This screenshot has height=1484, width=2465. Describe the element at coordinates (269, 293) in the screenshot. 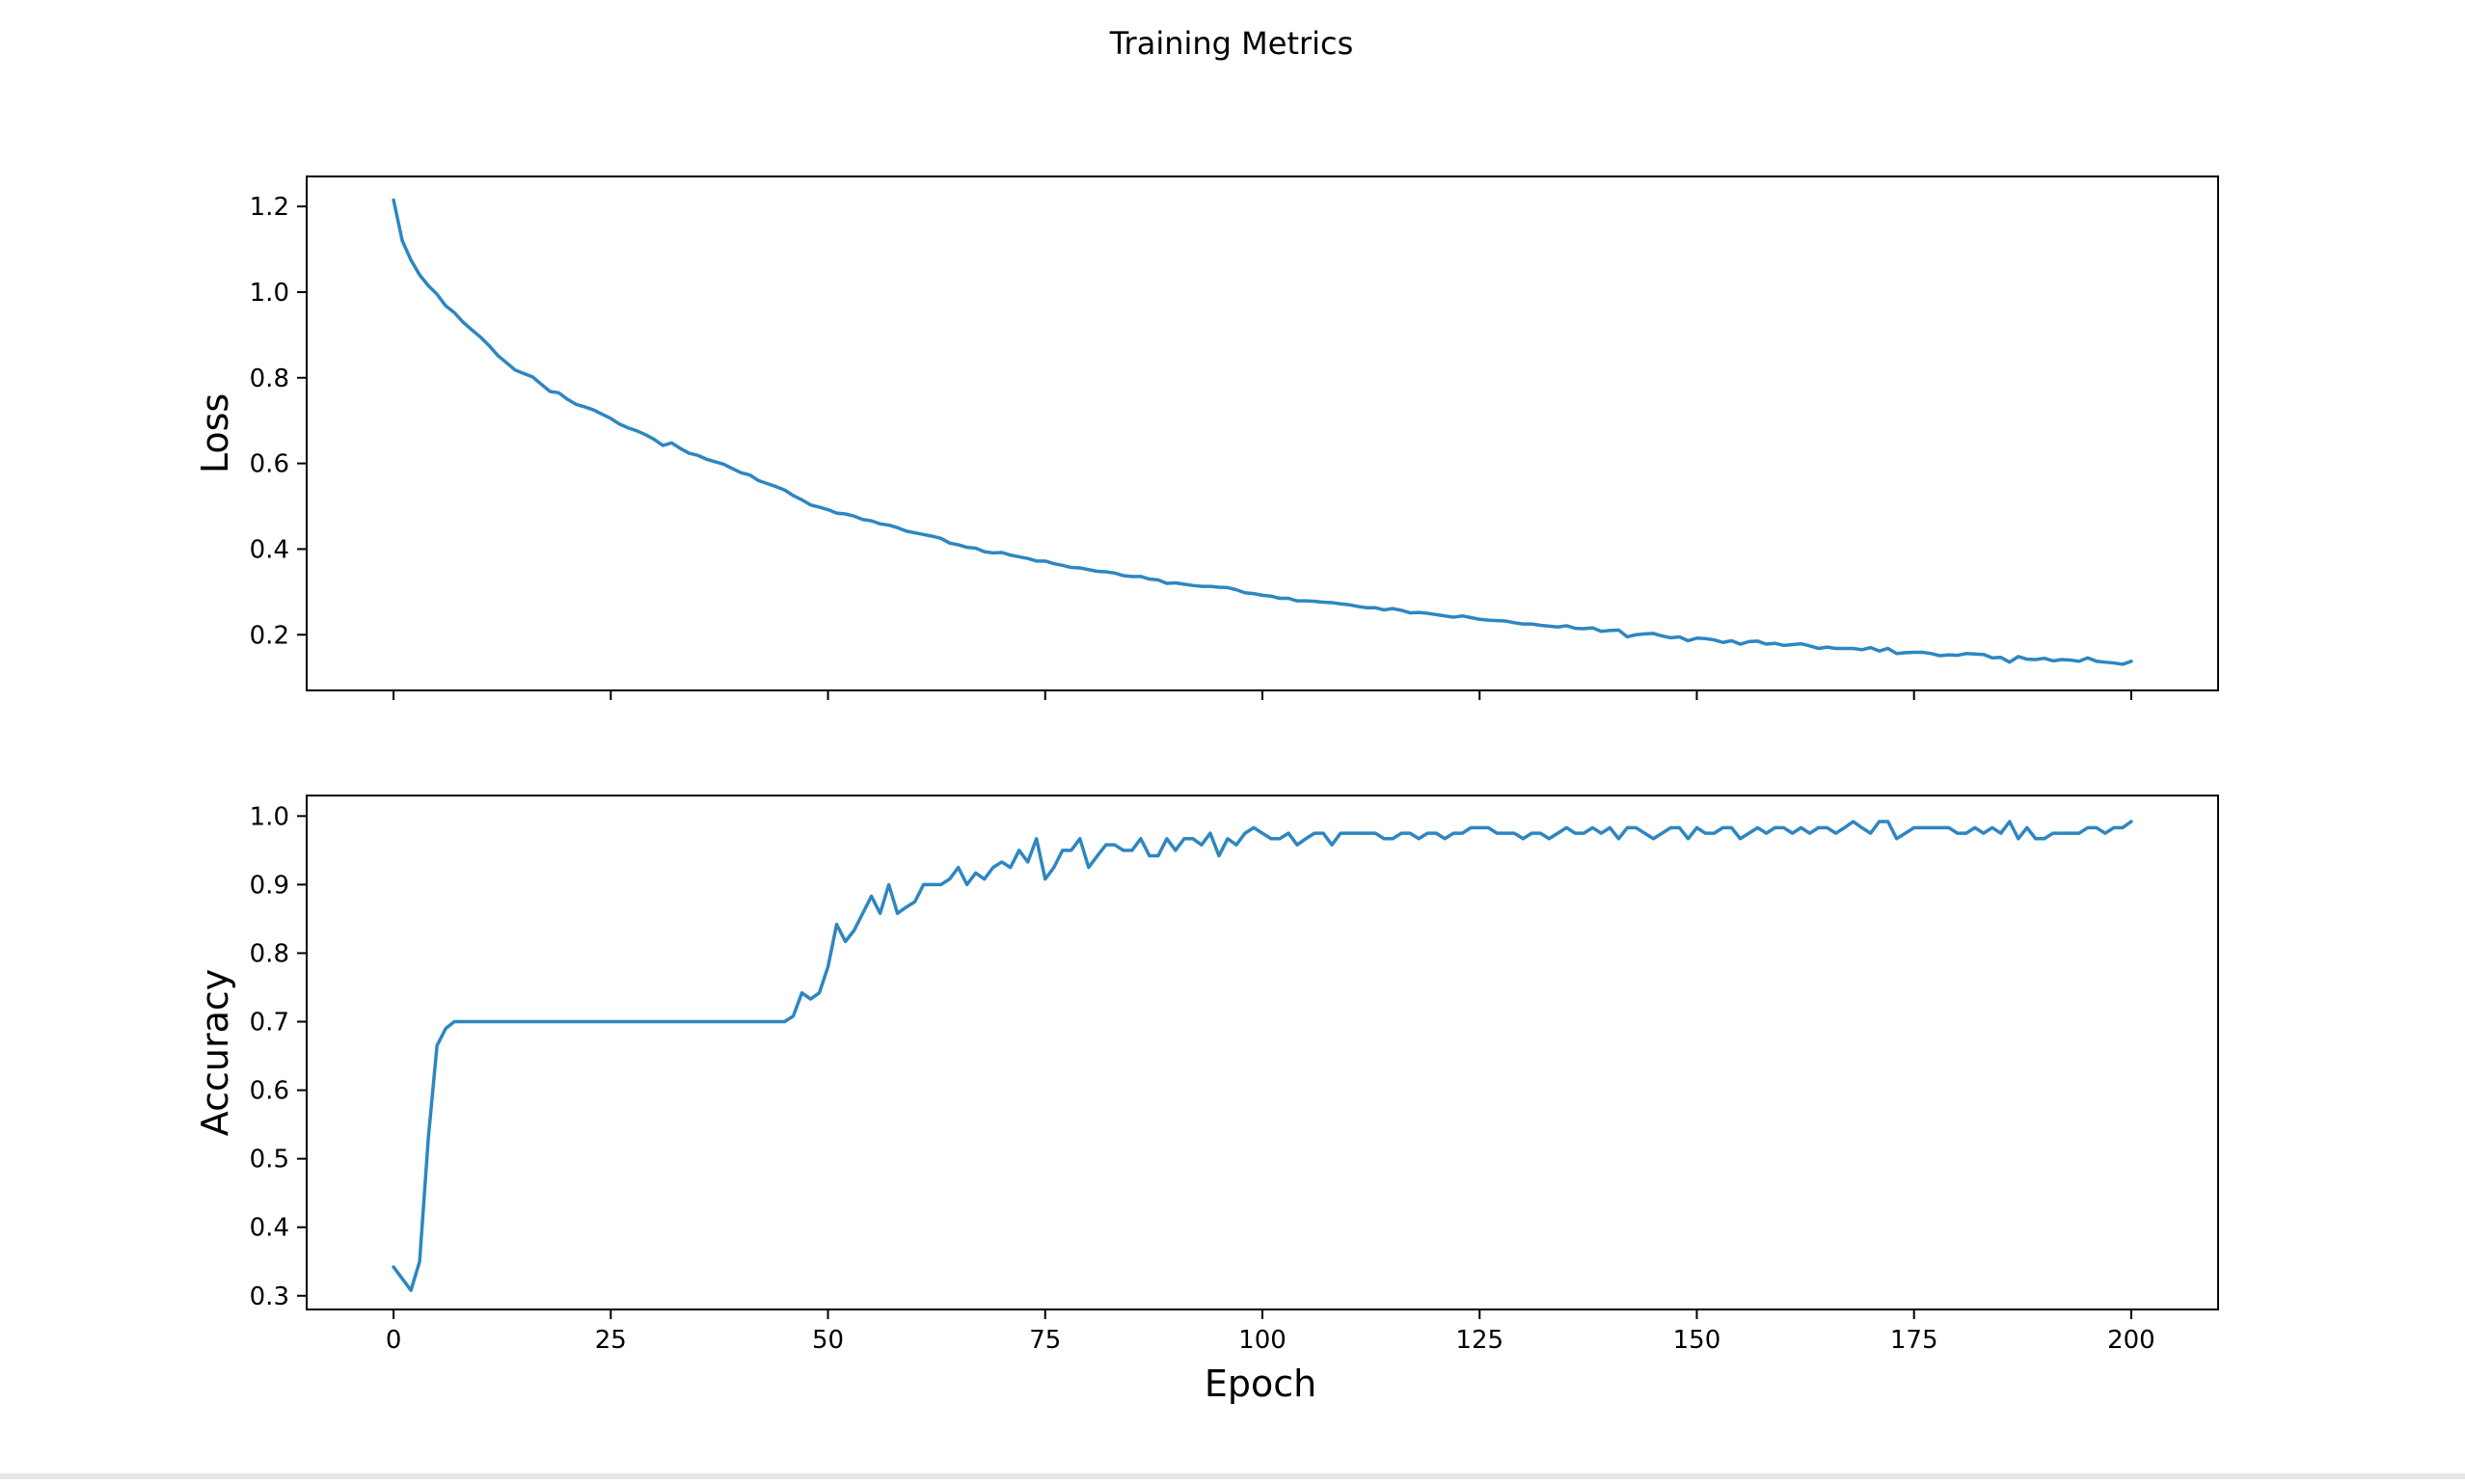

I see `loss-y-tick-label: 1.0` at that location.